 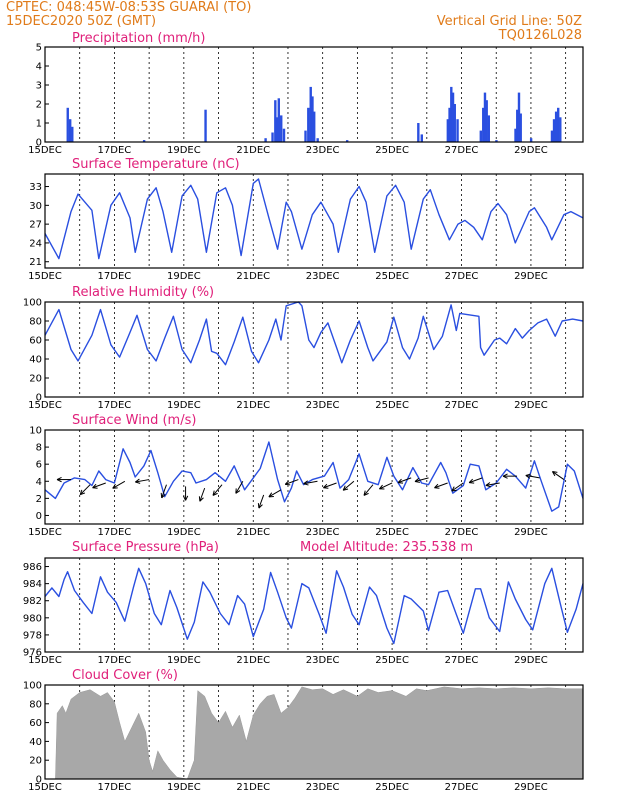 I want to click on header-grid-note: Vertical Grid Line: 50Z, so click(x=509, y=21).